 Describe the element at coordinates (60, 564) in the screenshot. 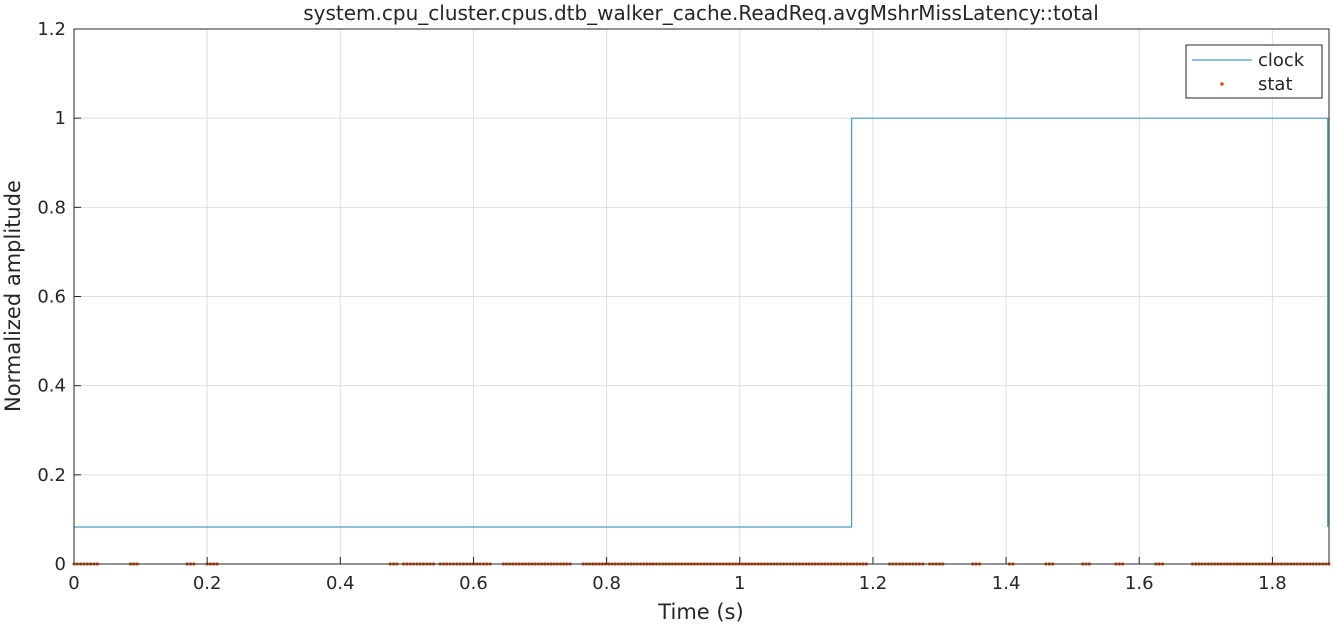

I see `y-tick-label: 0` at that location.